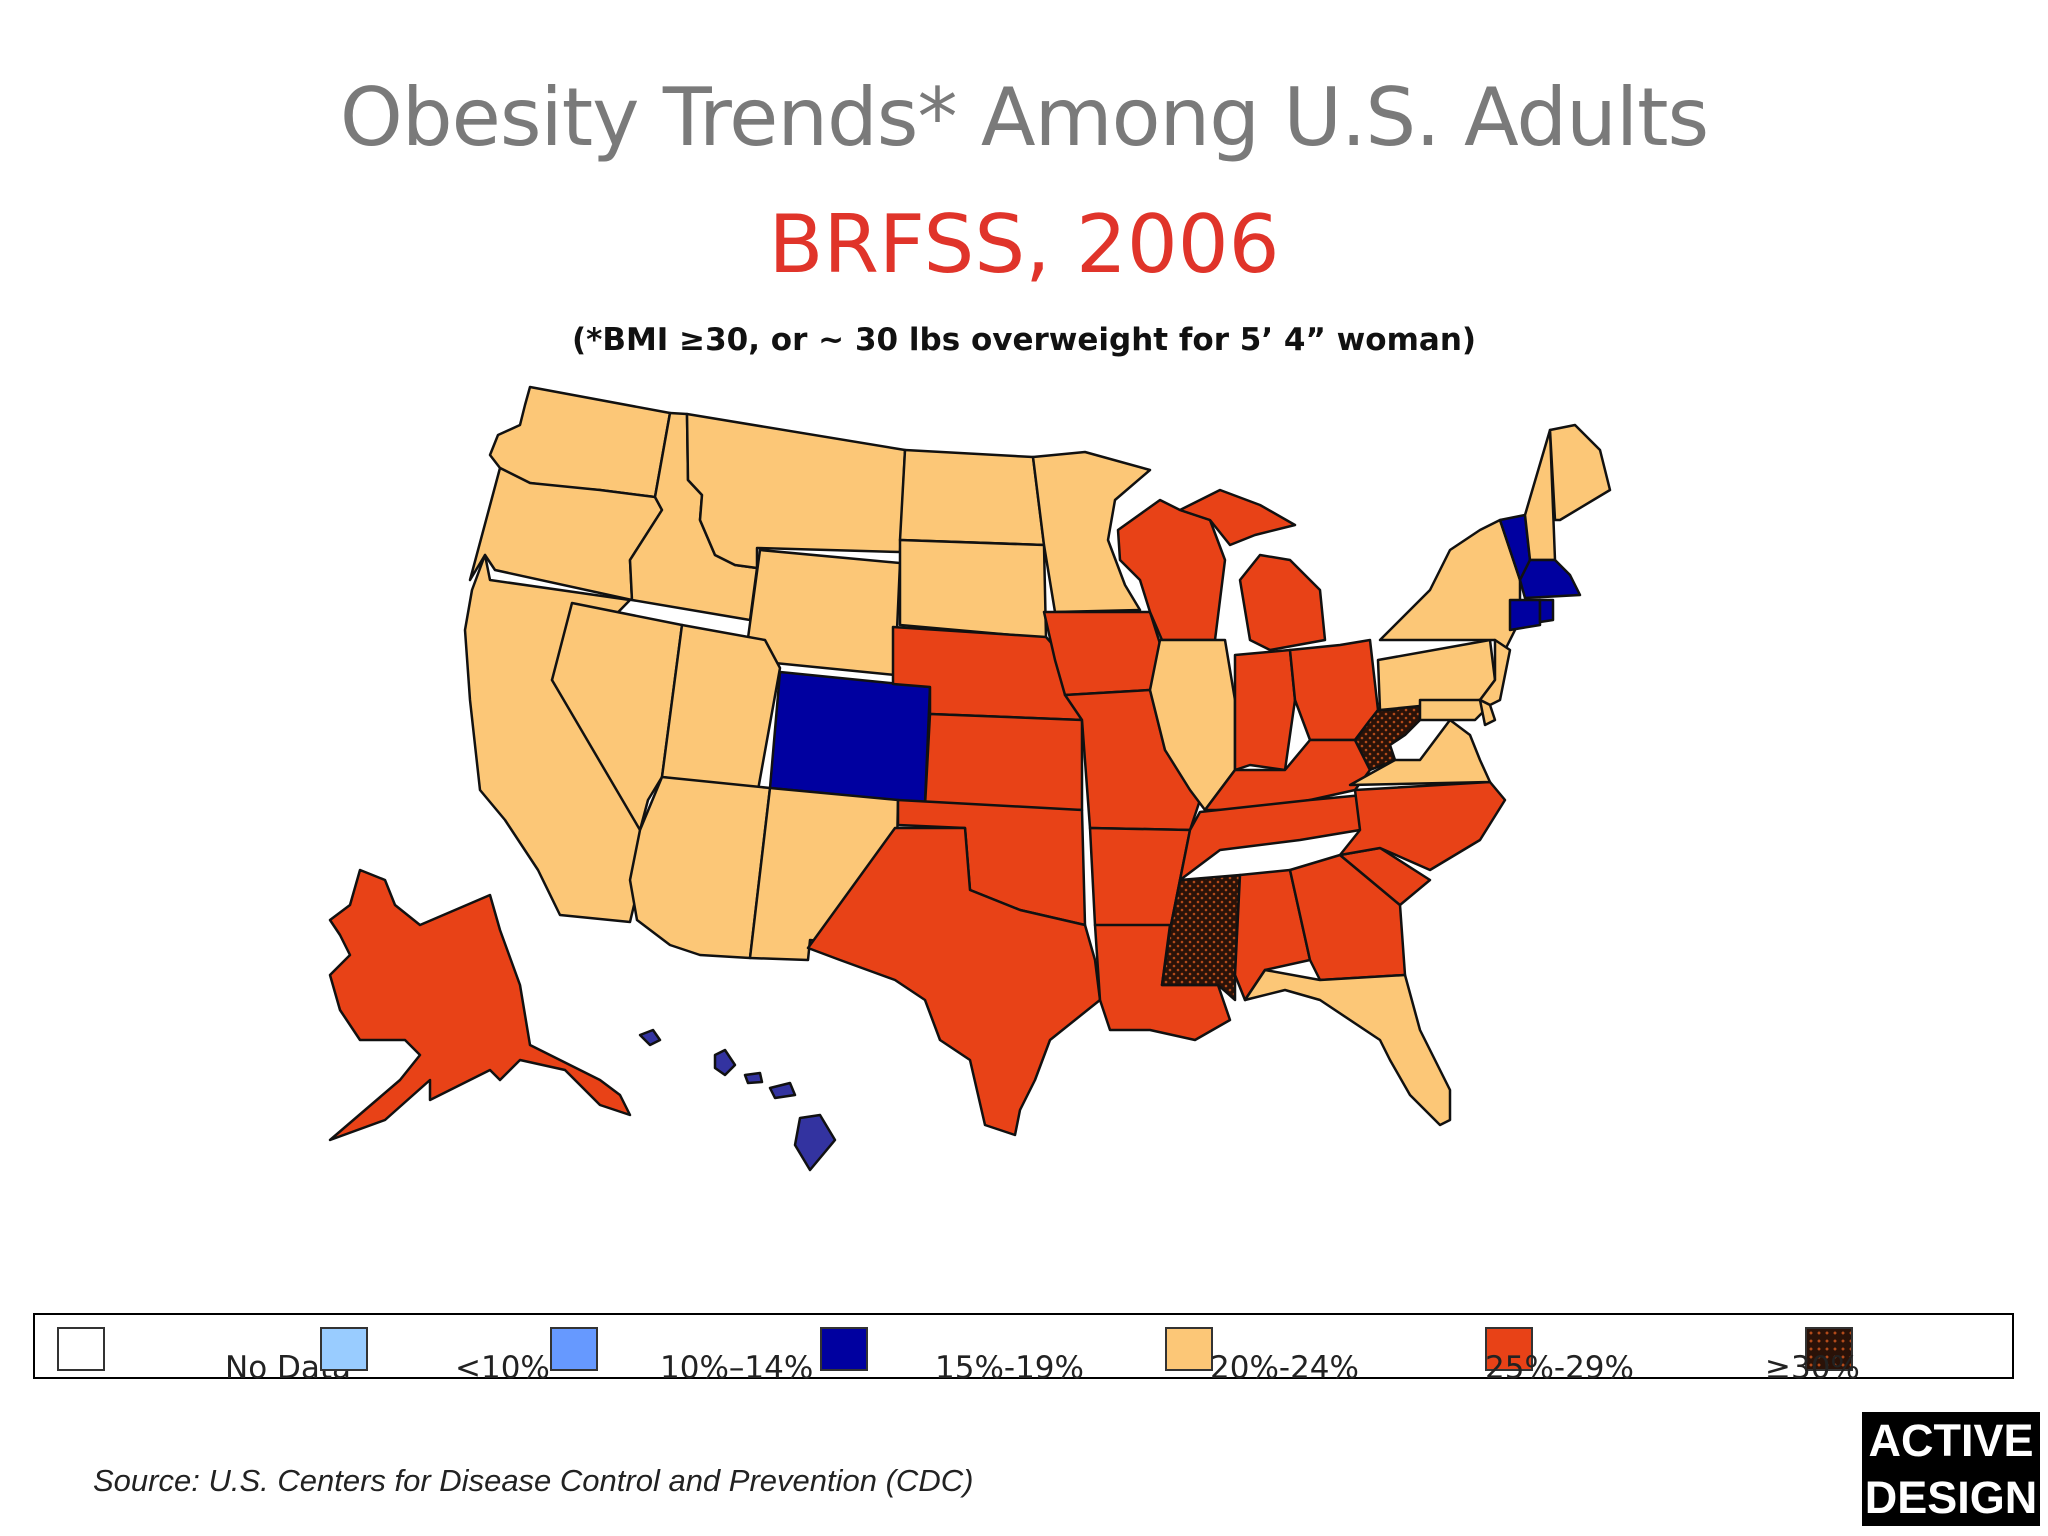 The width and height of the screenshot is (2048, 1536). Describe the element at coordinates (1487, 712) in the screenshot. I see `state-de` at that location.